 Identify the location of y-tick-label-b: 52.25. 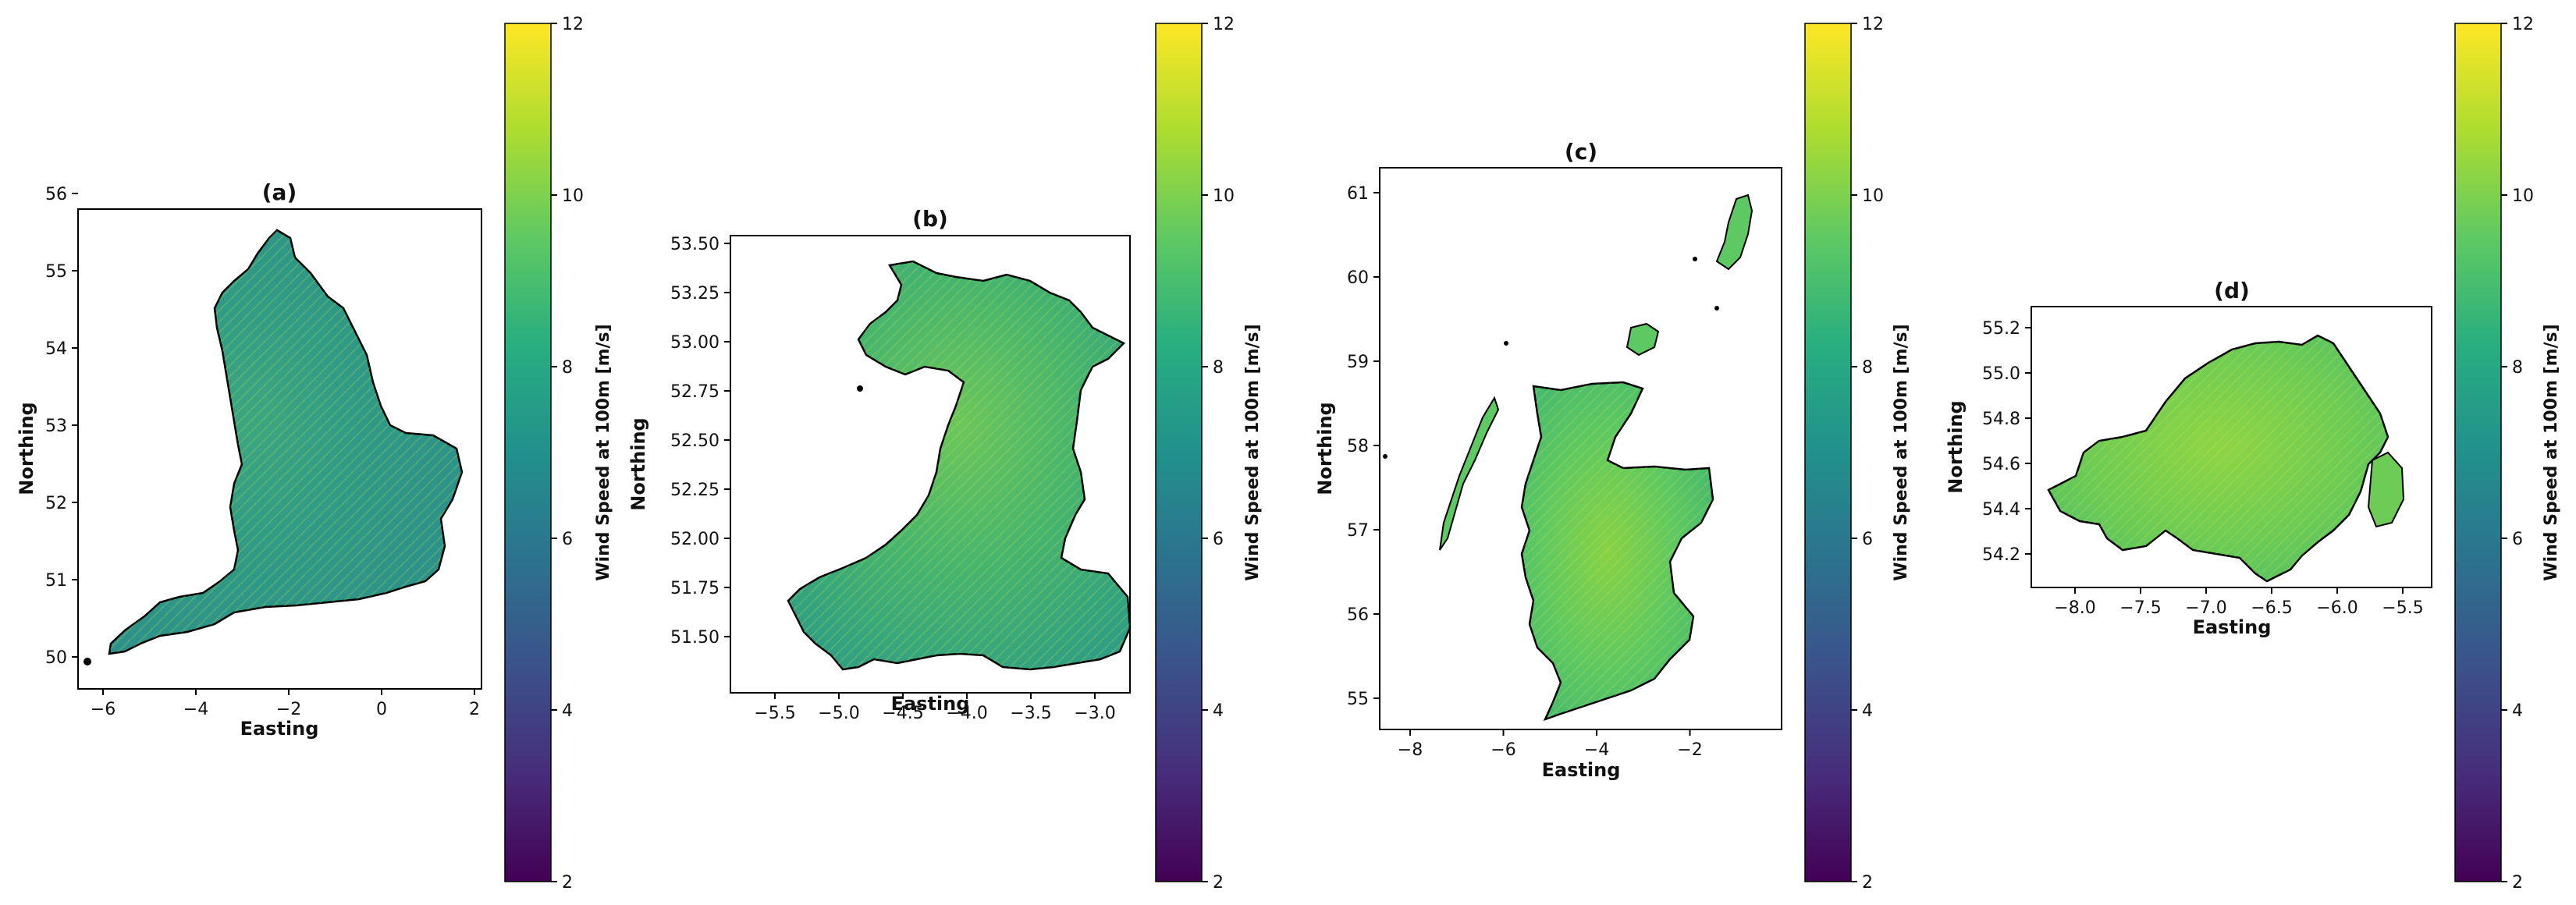
(695, 490).